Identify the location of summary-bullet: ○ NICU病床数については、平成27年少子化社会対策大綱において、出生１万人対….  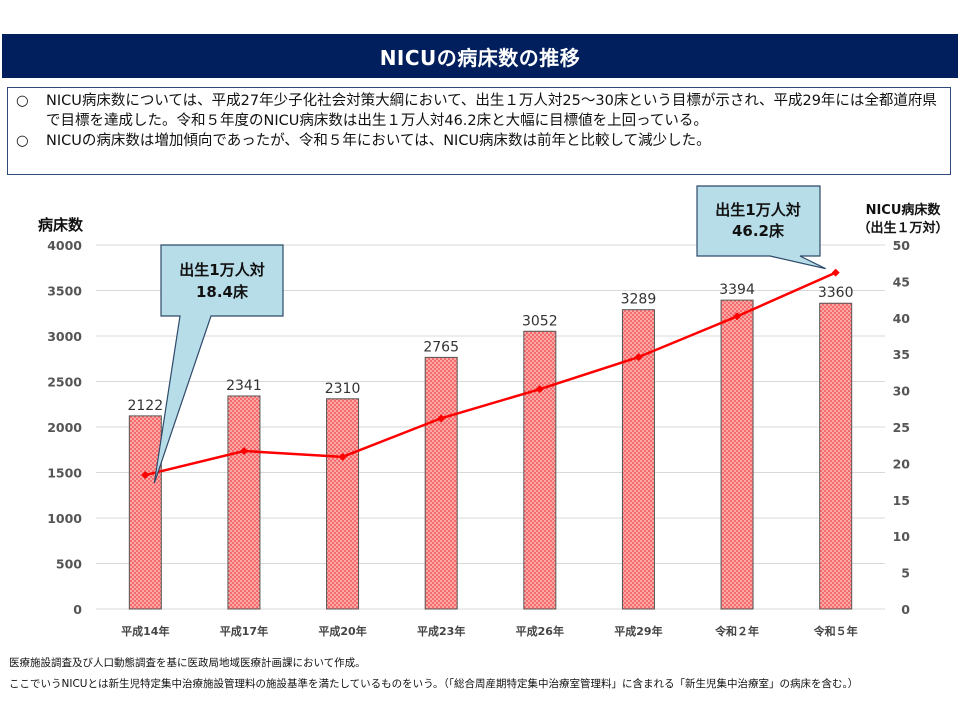
(479, 111).